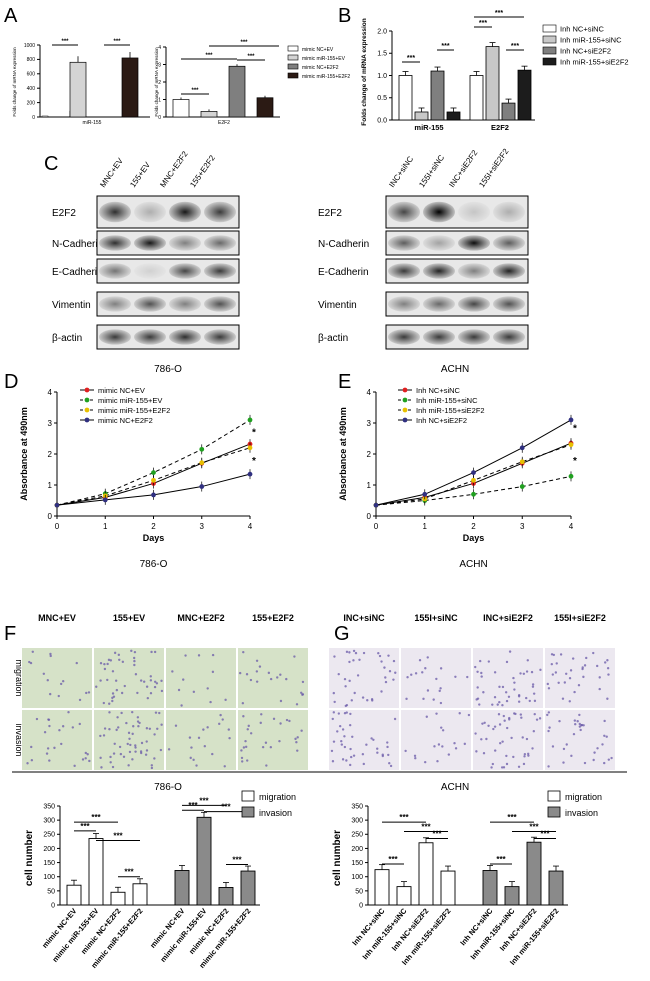 The height and width of the screenshot is (981, 650). What do you see at coordinates (337, 858) in the screenshot?
I see `chart-g-y-label: cell number` at bounding box center [337, 858].